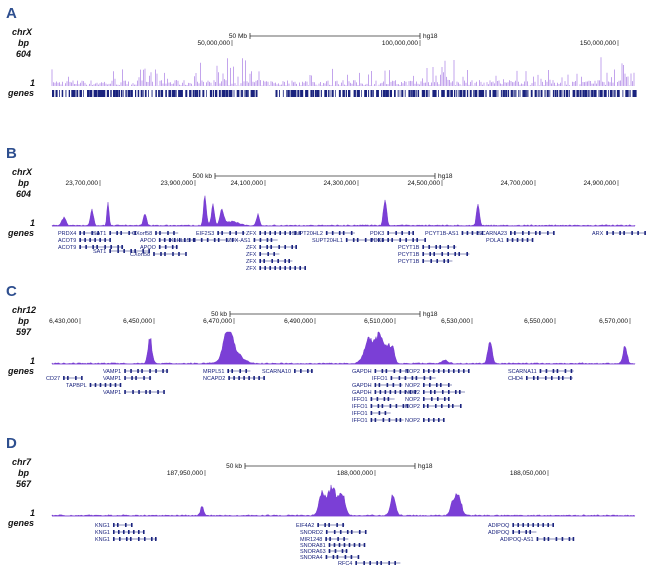  I want to click on gene-label: IFFO1, so click(360, 407).